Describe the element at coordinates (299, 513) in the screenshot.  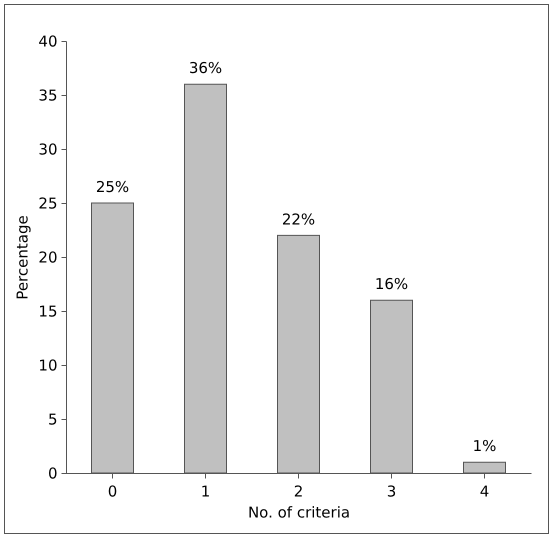
I see `x-axis-title: No. of criteria` at that location.